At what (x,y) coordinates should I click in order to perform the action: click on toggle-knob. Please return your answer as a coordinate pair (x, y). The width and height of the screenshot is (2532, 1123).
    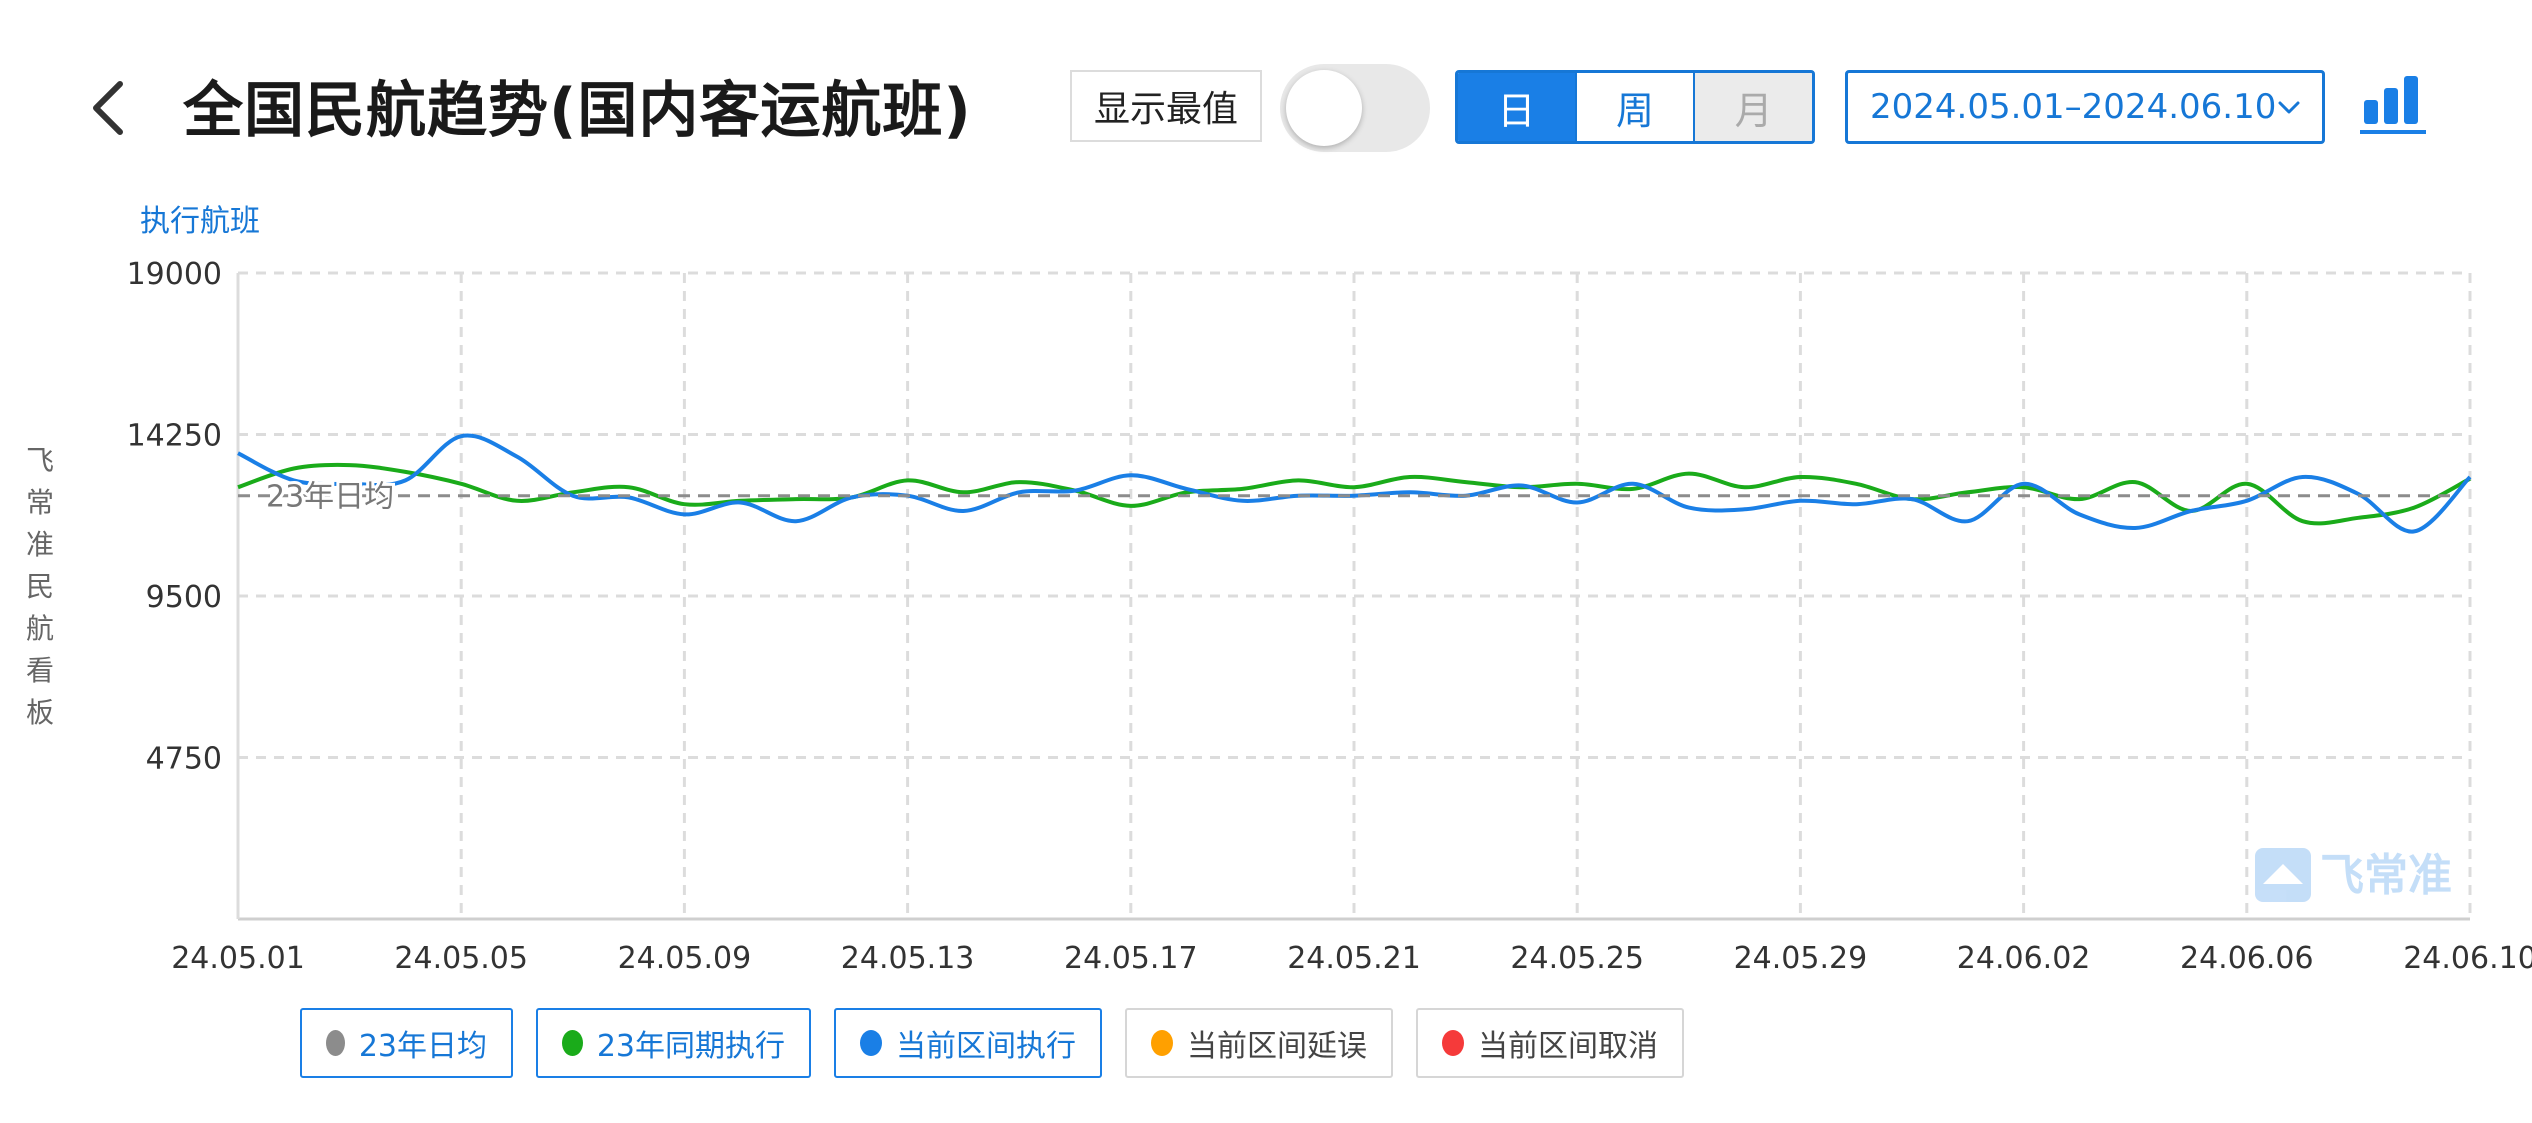
    Looking at the image, I should click on (1324, 108).